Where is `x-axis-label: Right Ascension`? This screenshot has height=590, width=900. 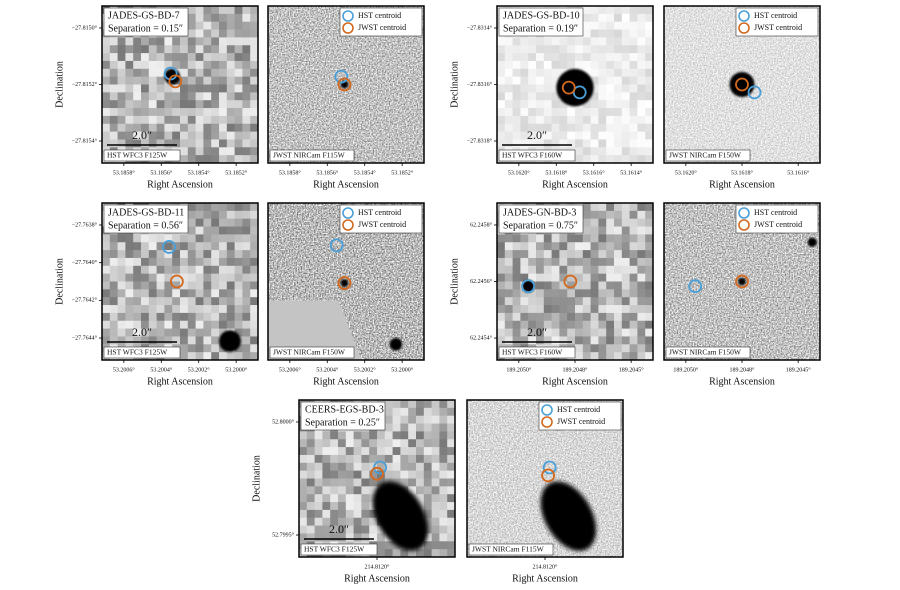
x-axis-label: Right Ascension is located at coordinates (742, 184).